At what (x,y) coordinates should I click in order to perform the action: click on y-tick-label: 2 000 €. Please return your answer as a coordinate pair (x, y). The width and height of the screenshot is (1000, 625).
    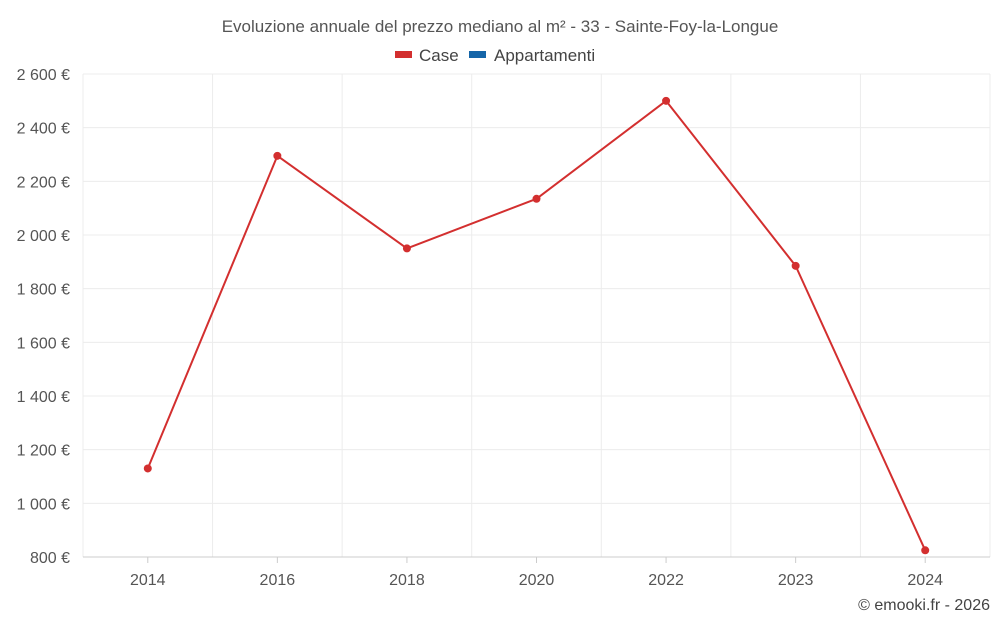
    Looking at the image, I should click on (43, 236).